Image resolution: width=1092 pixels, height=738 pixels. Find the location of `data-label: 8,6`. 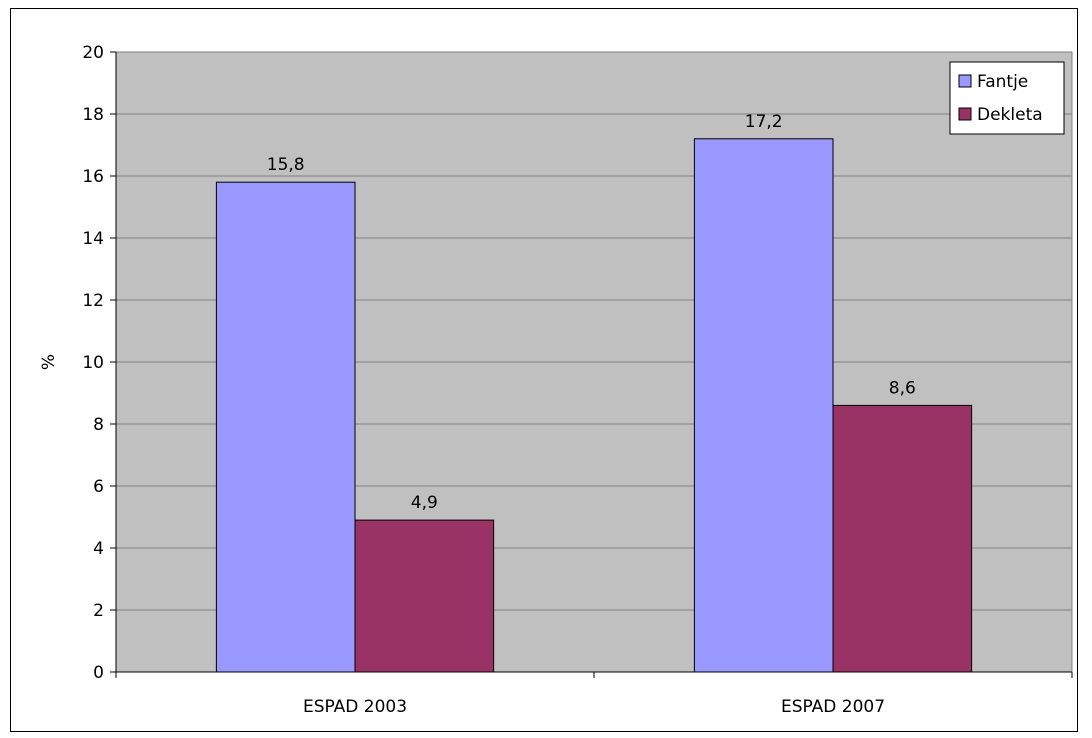

data-label: 8,6 is located at coordinates (902, 388).